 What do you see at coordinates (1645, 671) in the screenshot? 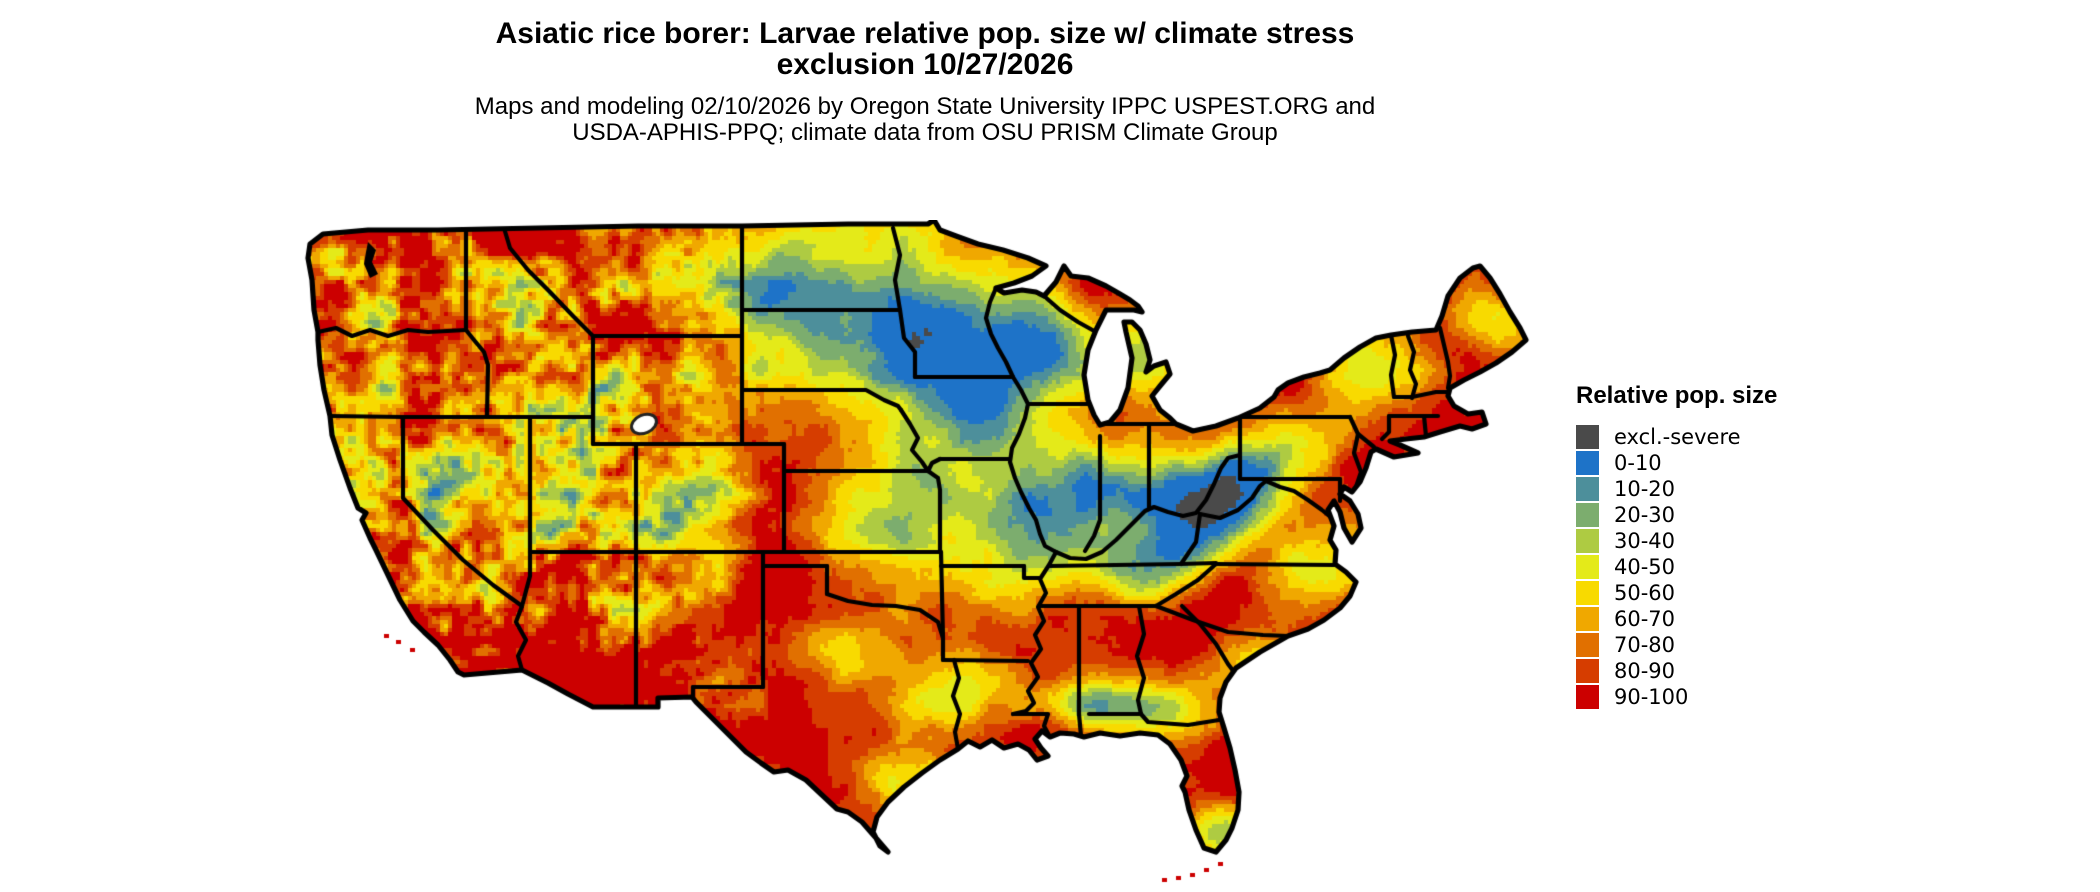
I see `legend-label: 80-90` at bounding box center [1645, 671].